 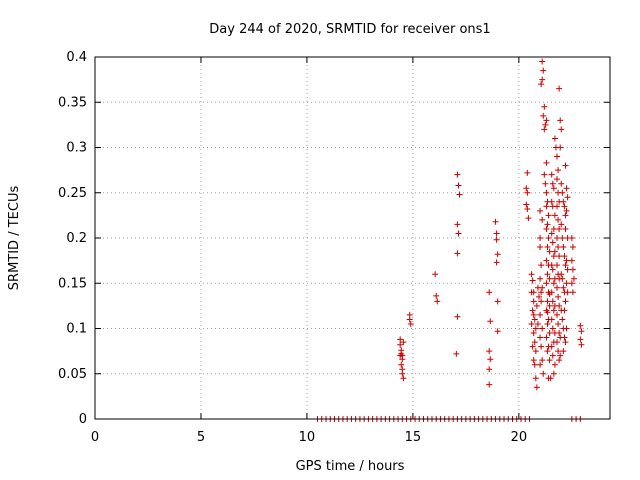 What do you see at coordinates (519, 437) in the screenshot?
I see `x-tick-label: 20` at bounding box center [519, 437].